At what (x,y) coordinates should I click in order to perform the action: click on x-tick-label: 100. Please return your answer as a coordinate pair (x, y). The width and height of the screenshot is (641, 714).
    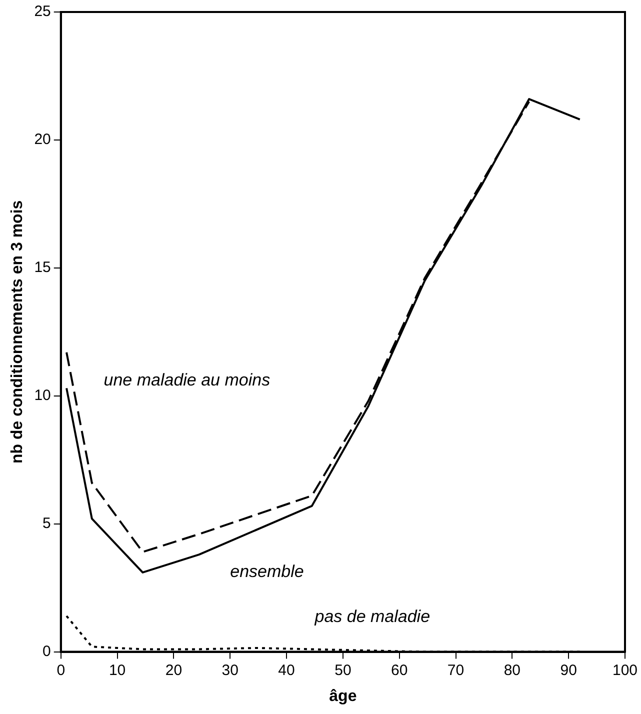
    Looking at the image, I should click on (625, 670).